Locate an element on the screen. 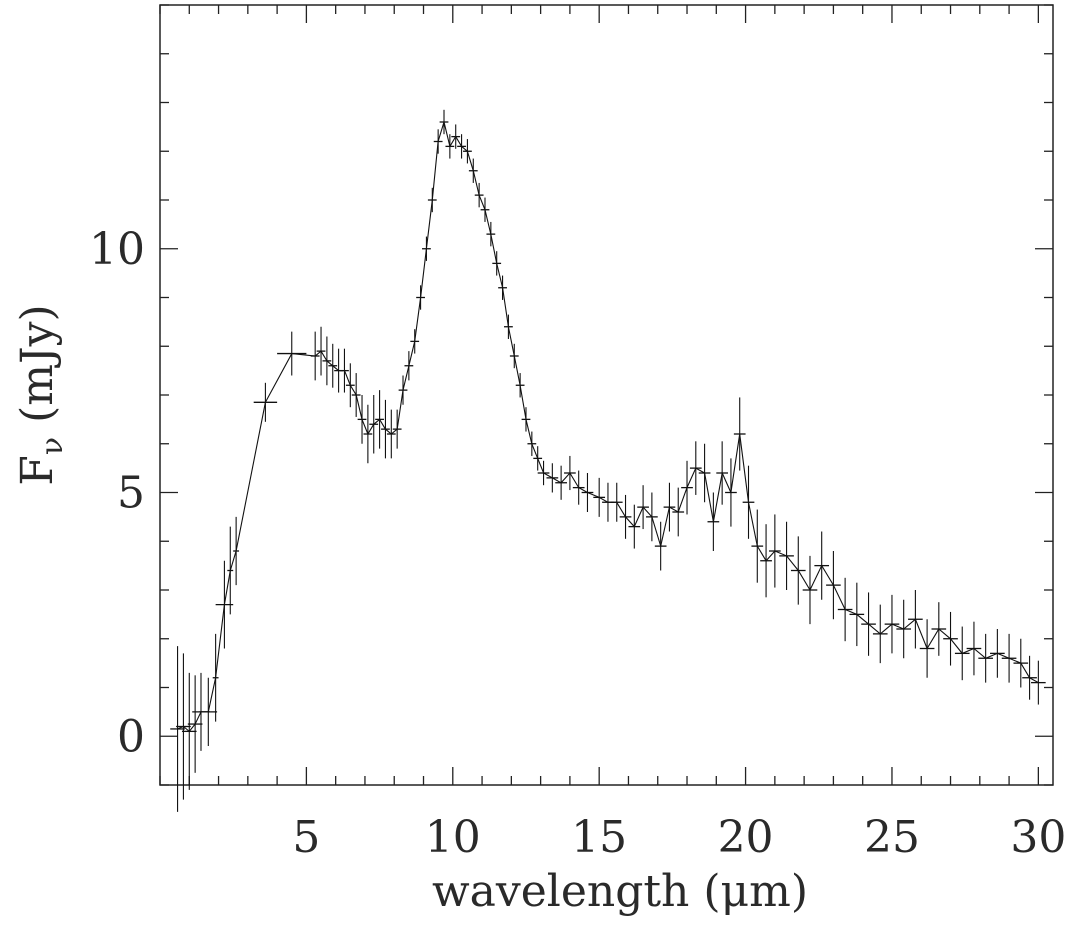  y-axis-title-subscript: ν is located at coordinates (52, 446).